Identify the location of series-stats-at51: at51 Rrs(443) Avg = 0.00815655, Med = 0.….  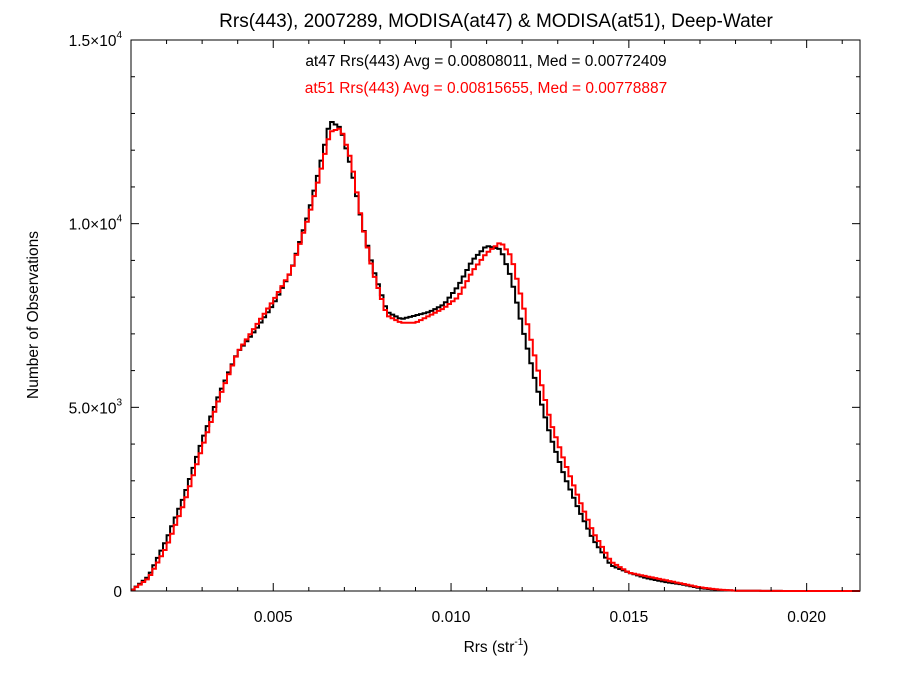
(486, 88).